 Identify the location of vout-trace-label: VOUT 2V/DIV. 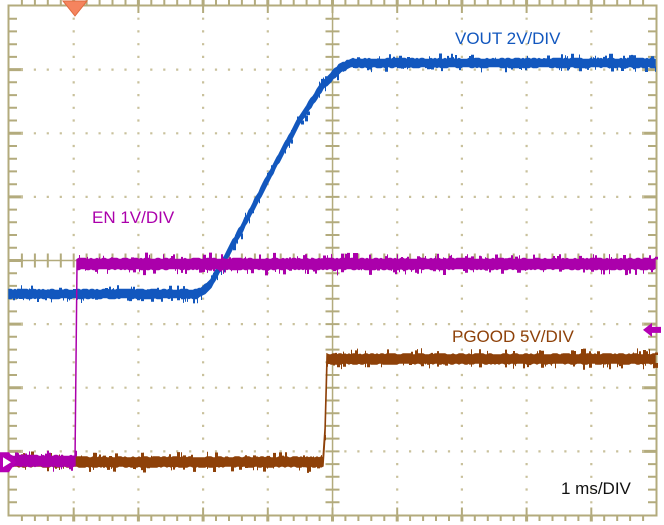
(508, 38).